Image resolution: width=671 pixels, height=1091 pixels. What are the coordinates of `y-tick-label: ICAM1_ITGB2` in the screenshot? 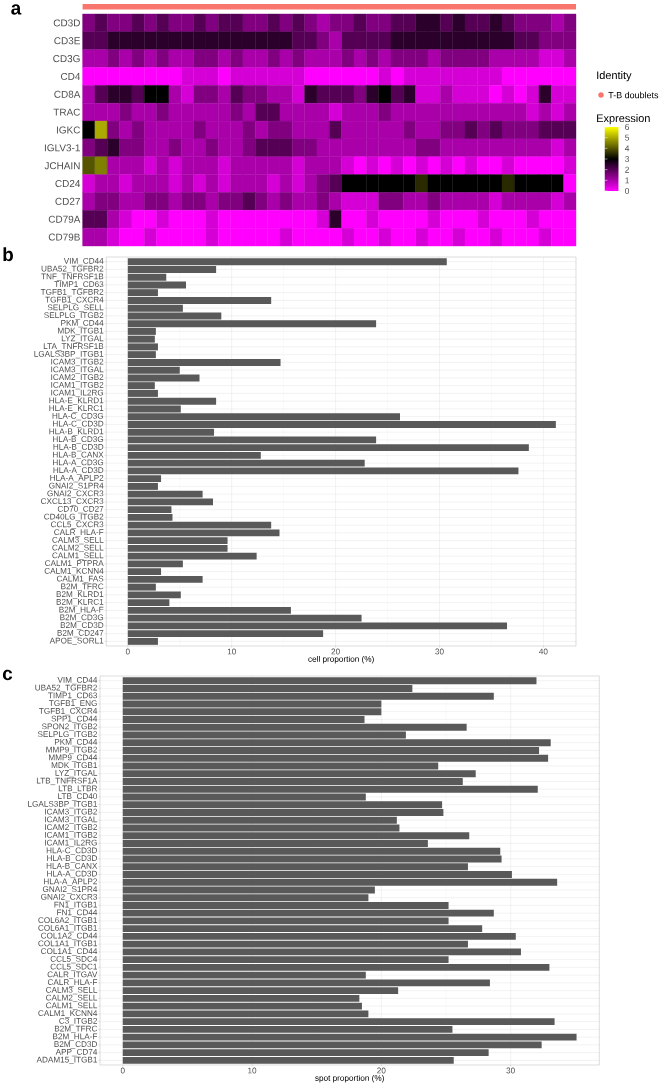 It's located at (77, 385).